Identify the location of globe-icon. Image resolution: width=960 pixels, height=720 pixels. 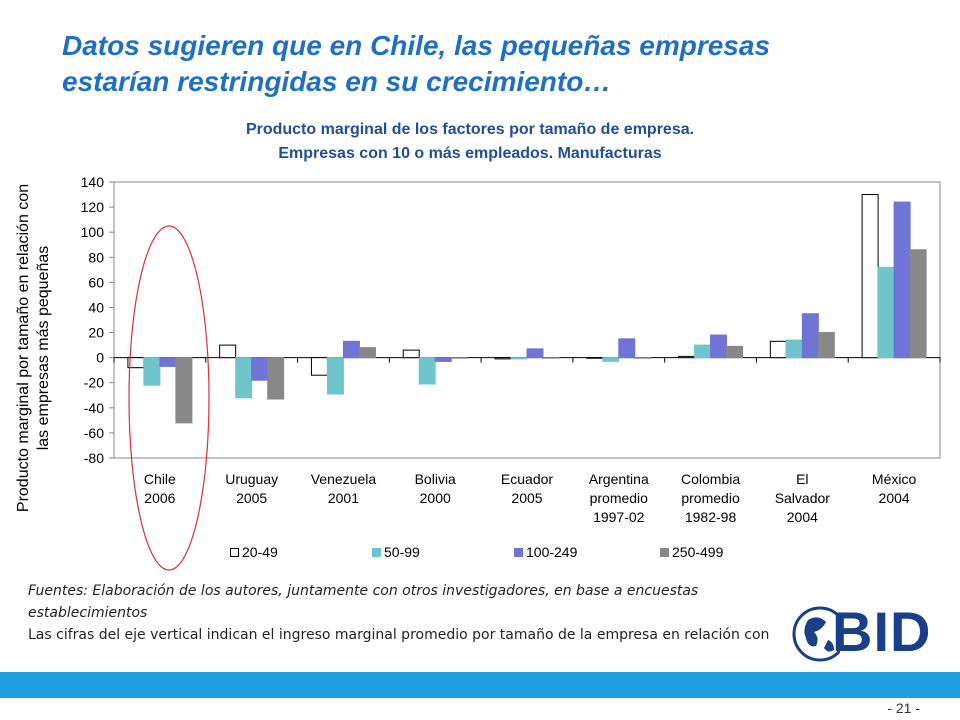
(816, 634).